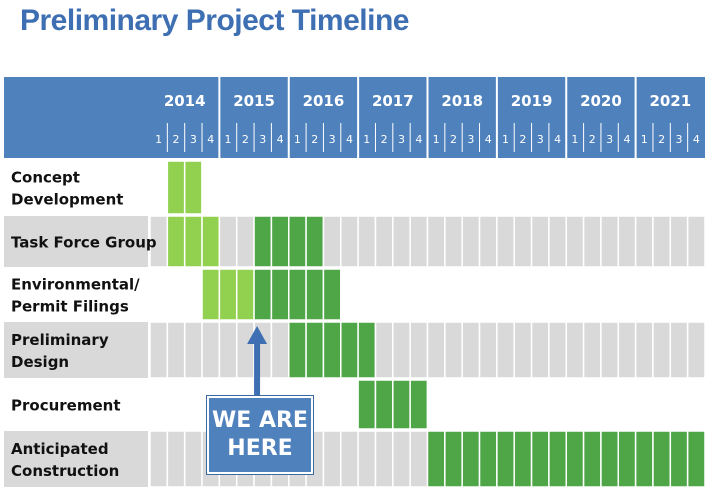 This screenshot has height=492, width=709. Describe the element at coordinates (214, 20) in the screenshot. I see `page-title: Preliminary Project Timeline` at that location.